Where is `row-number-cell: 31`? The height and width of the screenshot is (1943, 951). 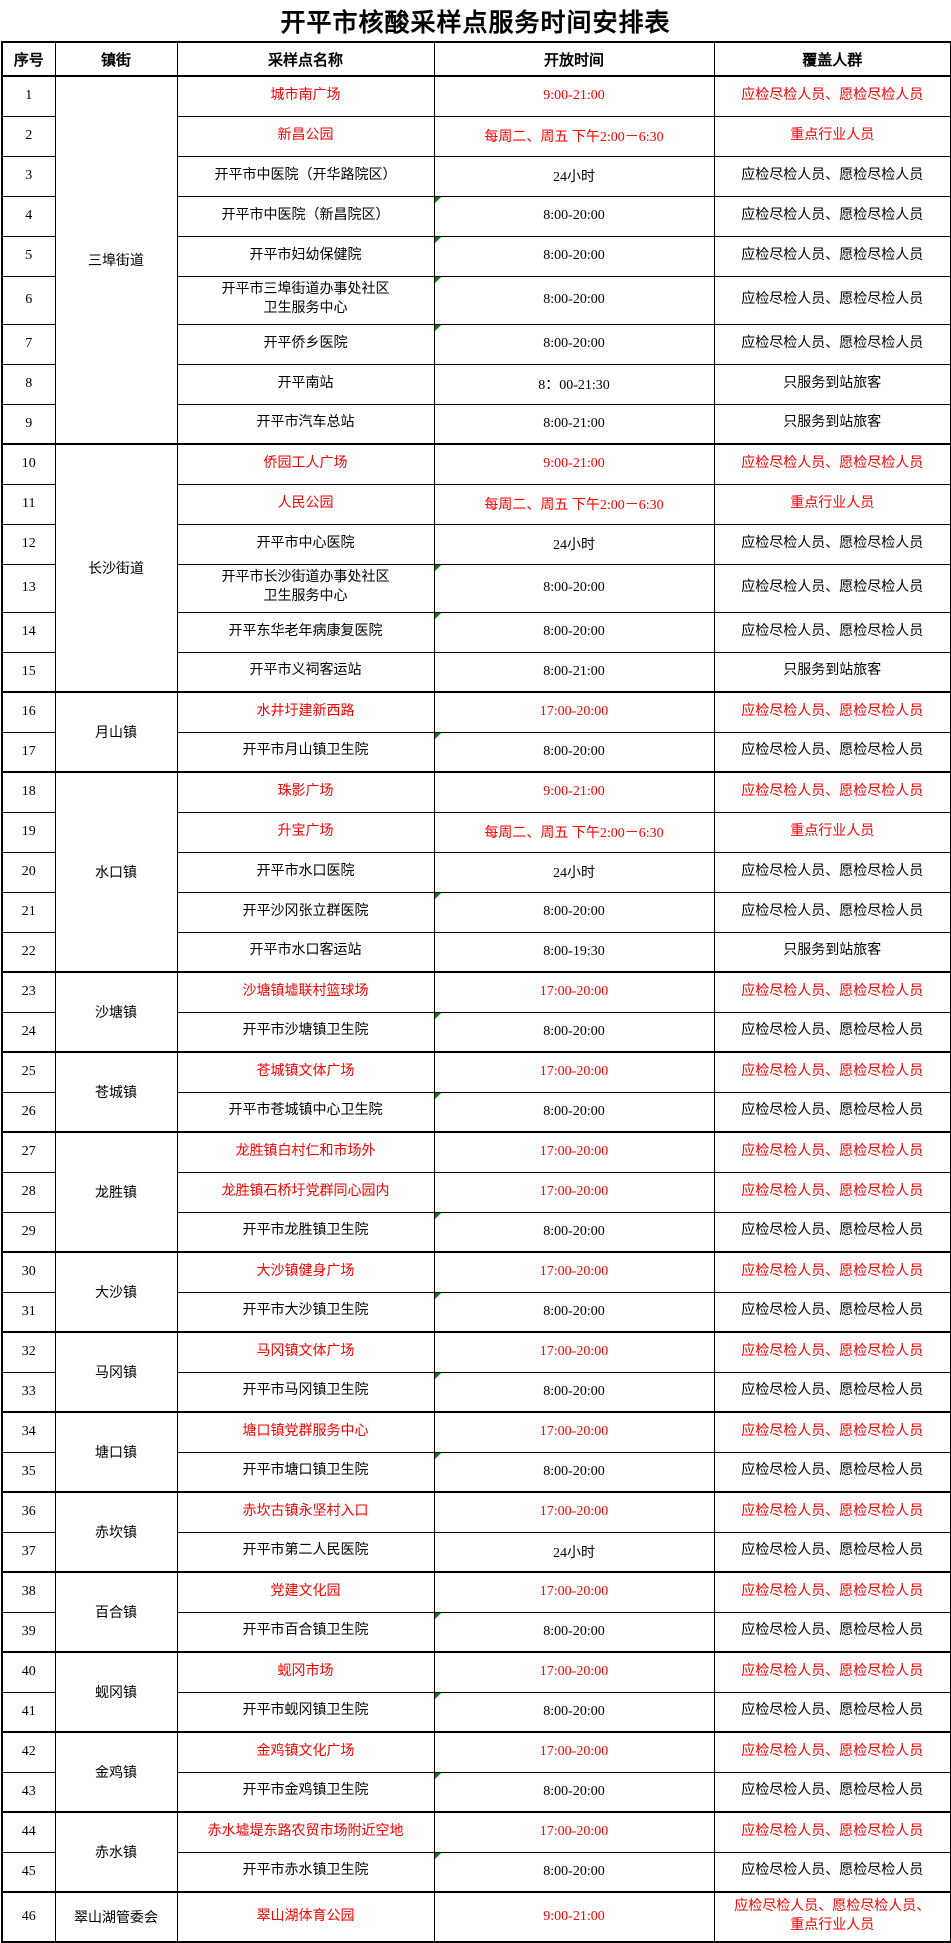
row-number-cell: 31 is located at coordinates (28, 1312).